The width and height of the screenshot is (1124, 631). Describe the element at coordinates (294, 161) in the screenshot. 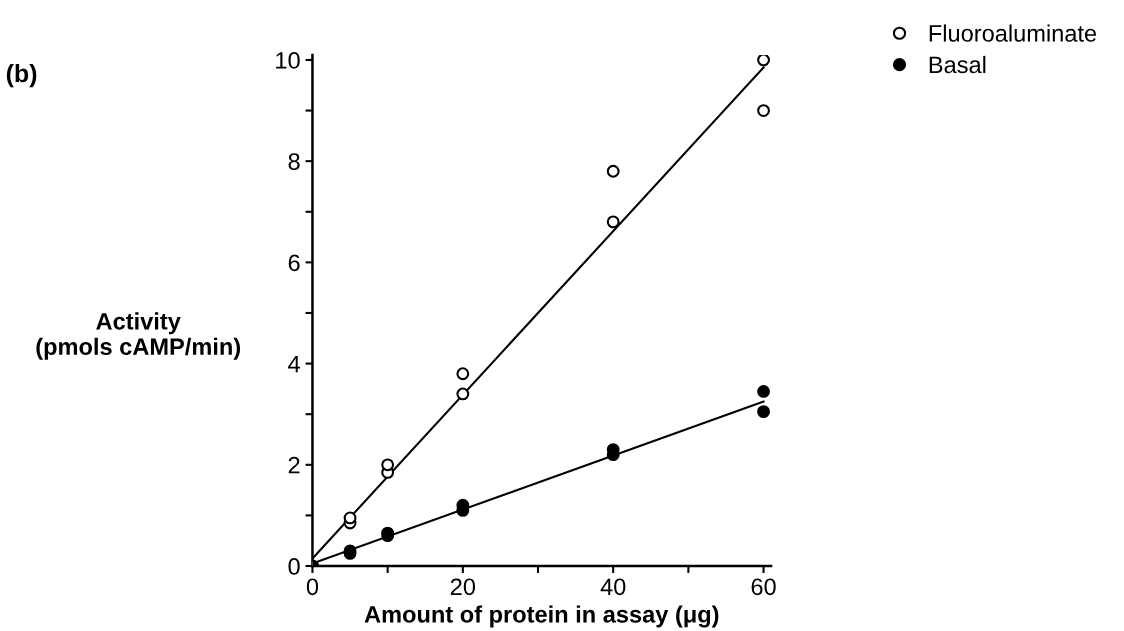

I see `y-tick-label: 8` at that location.